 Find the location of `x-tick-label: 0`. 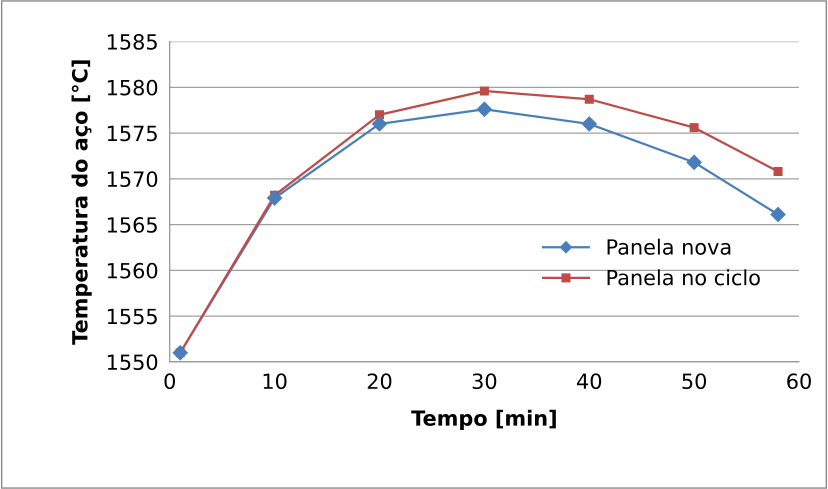

x-tick-label: 0 is located at coordinates (169, 381).